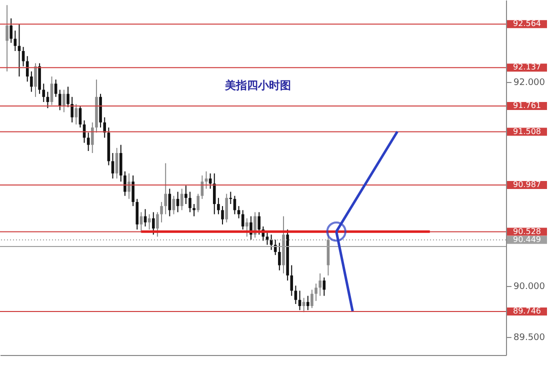  What do you see at coordinates (527, 184) in the screenshot?
I see `ref-line-label: 90.987` at bounding box center [527, 184].